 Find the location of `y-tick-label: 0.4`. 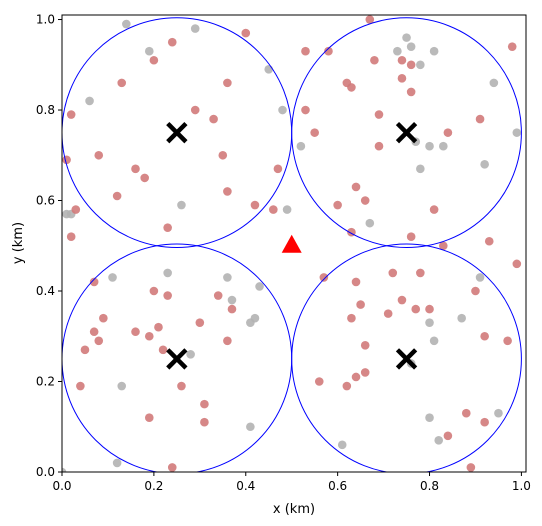

y-tick-label: 0.4 is located at coordinates (45, 291).